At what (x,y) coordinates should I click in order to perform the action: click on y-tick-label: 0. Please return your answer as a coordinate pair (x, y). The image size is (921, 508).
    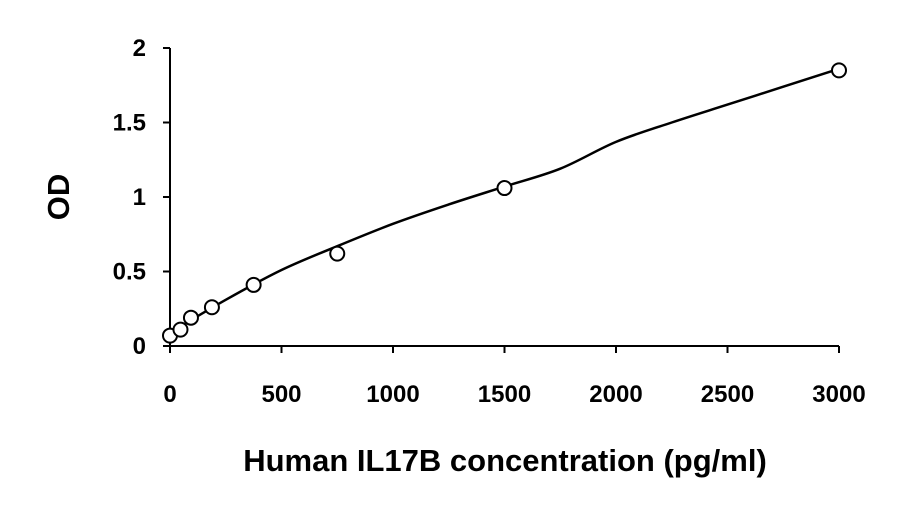
    Looking at the image, I should click on (139, 346).